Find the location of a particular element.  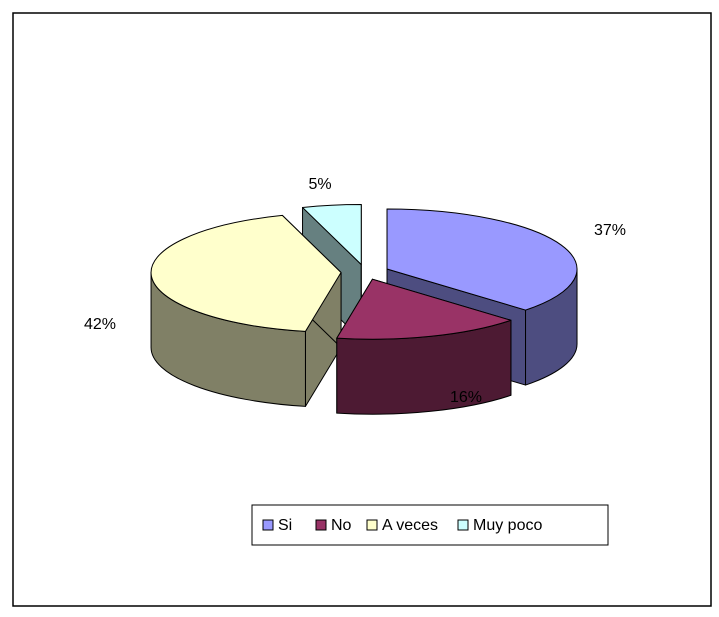

data-label: 16% is located at coordinates (466, 397).